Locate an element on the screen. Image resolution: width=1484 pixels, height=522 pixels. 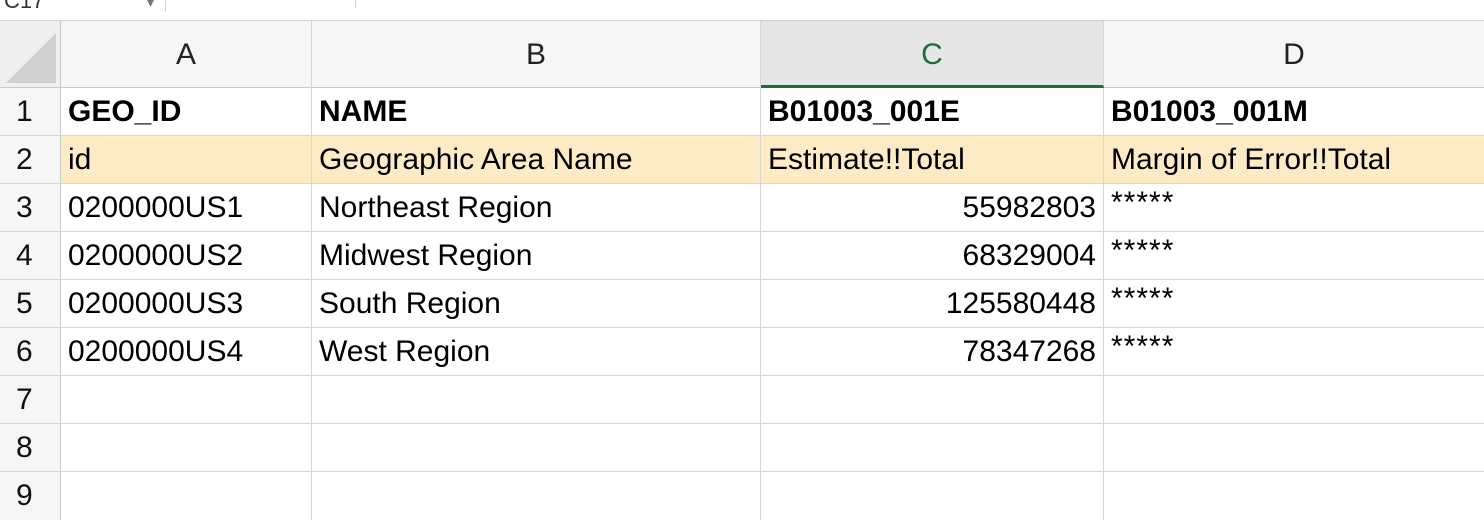
cell-b1: NAME is located at coordinates (536, 112).